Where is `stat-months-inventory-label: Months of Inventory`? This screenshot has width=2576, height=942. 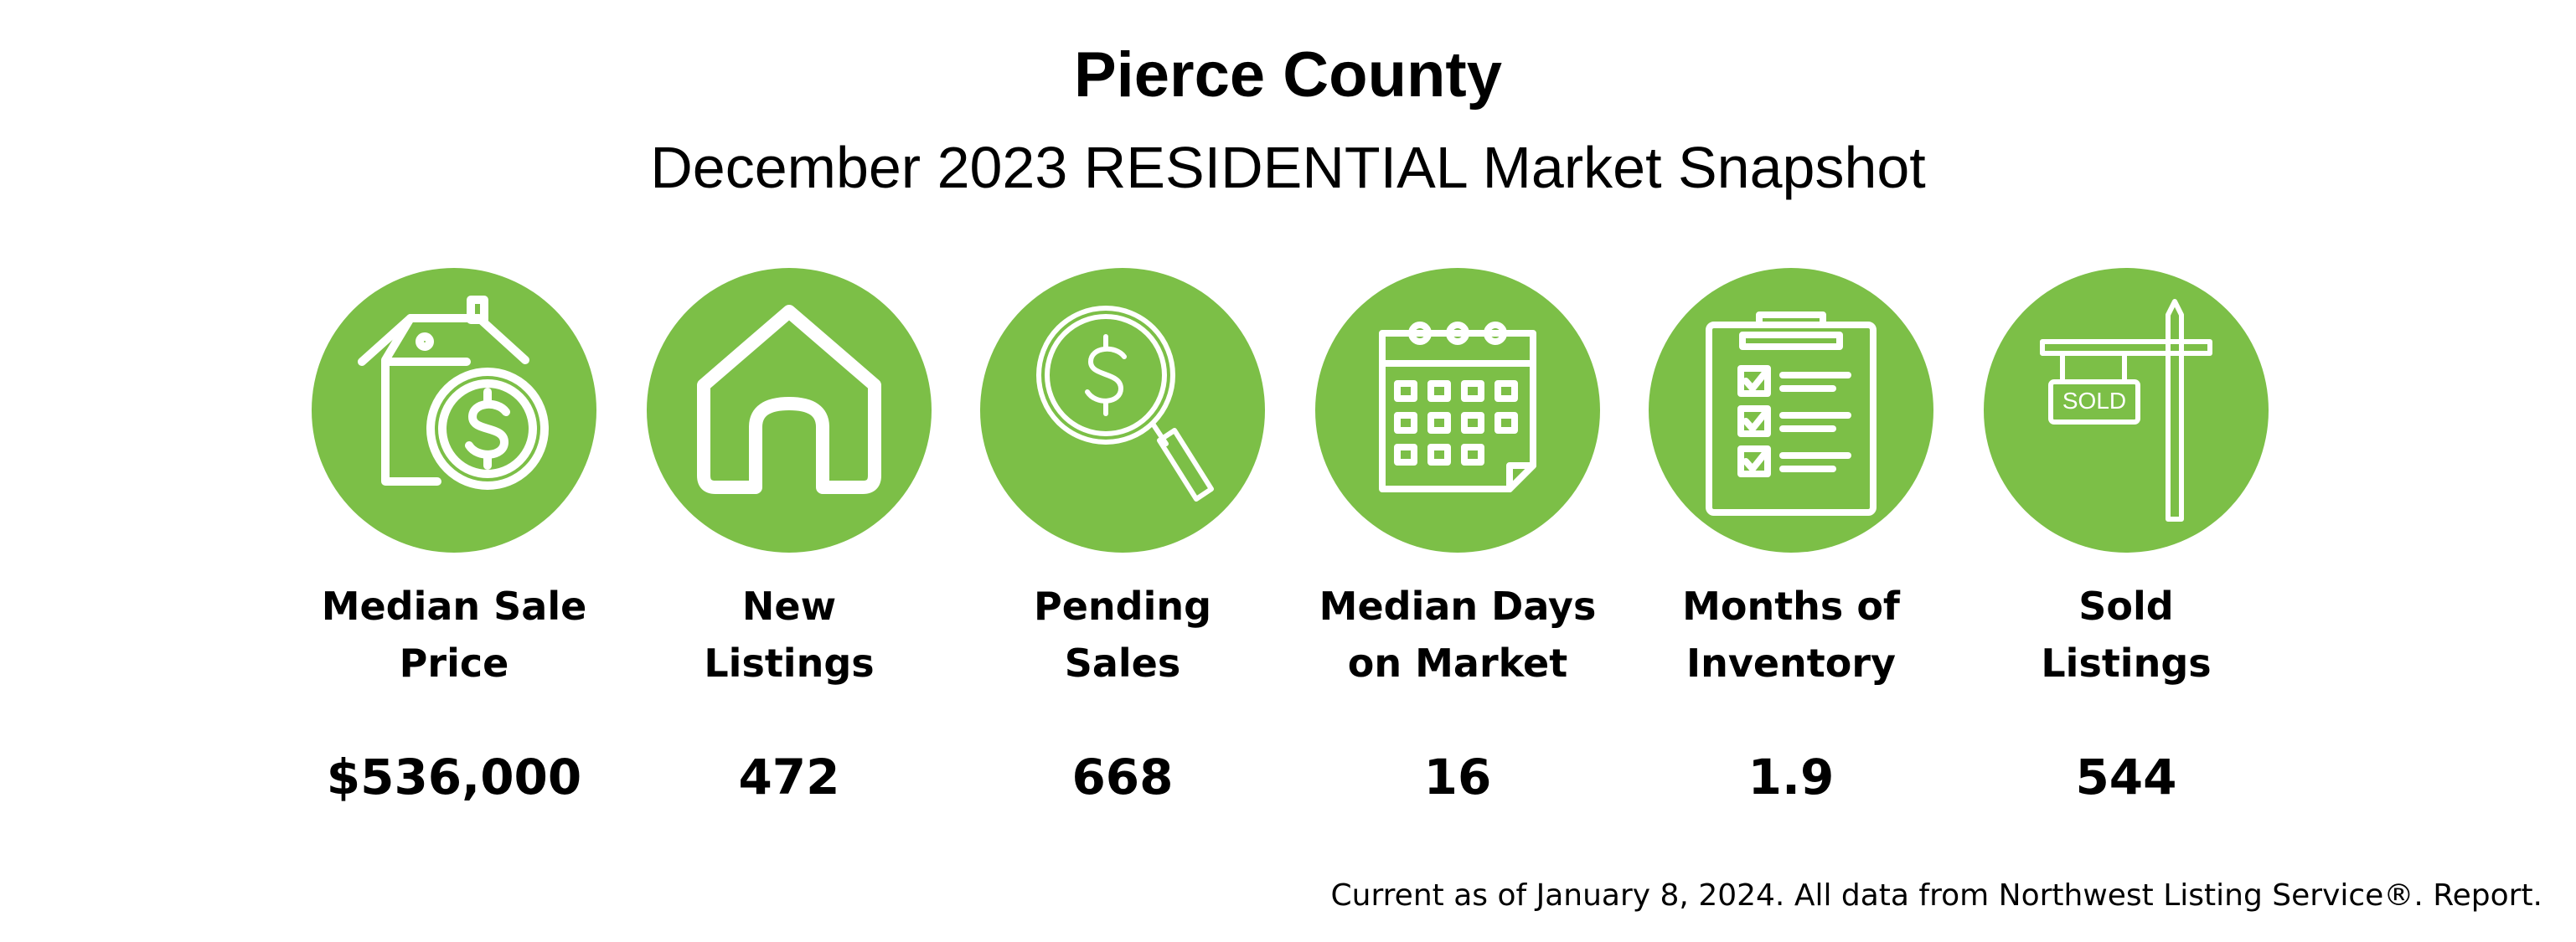
stat-months-inventory-label: Months of Inventory is located at coordinates (1791, 635).